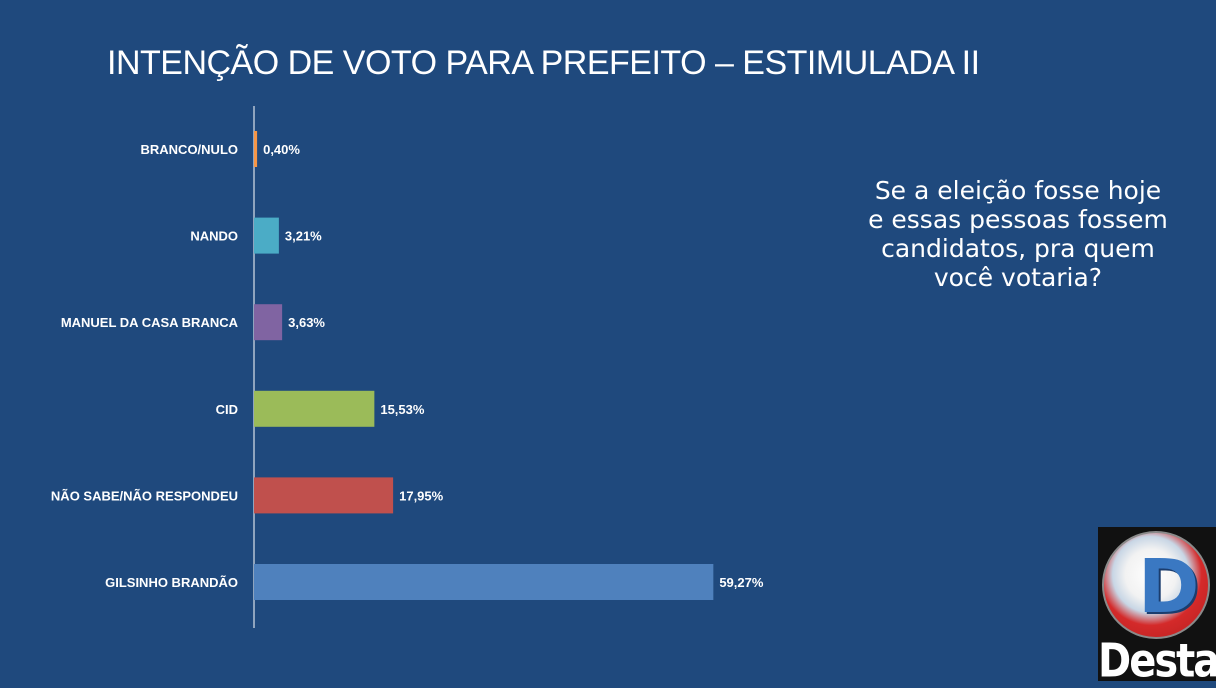 This screenshot has height=688, width=1216. Describe the element at coordinates (214, 236) in the screenshot. I see `category-label: NANDO` at that location.